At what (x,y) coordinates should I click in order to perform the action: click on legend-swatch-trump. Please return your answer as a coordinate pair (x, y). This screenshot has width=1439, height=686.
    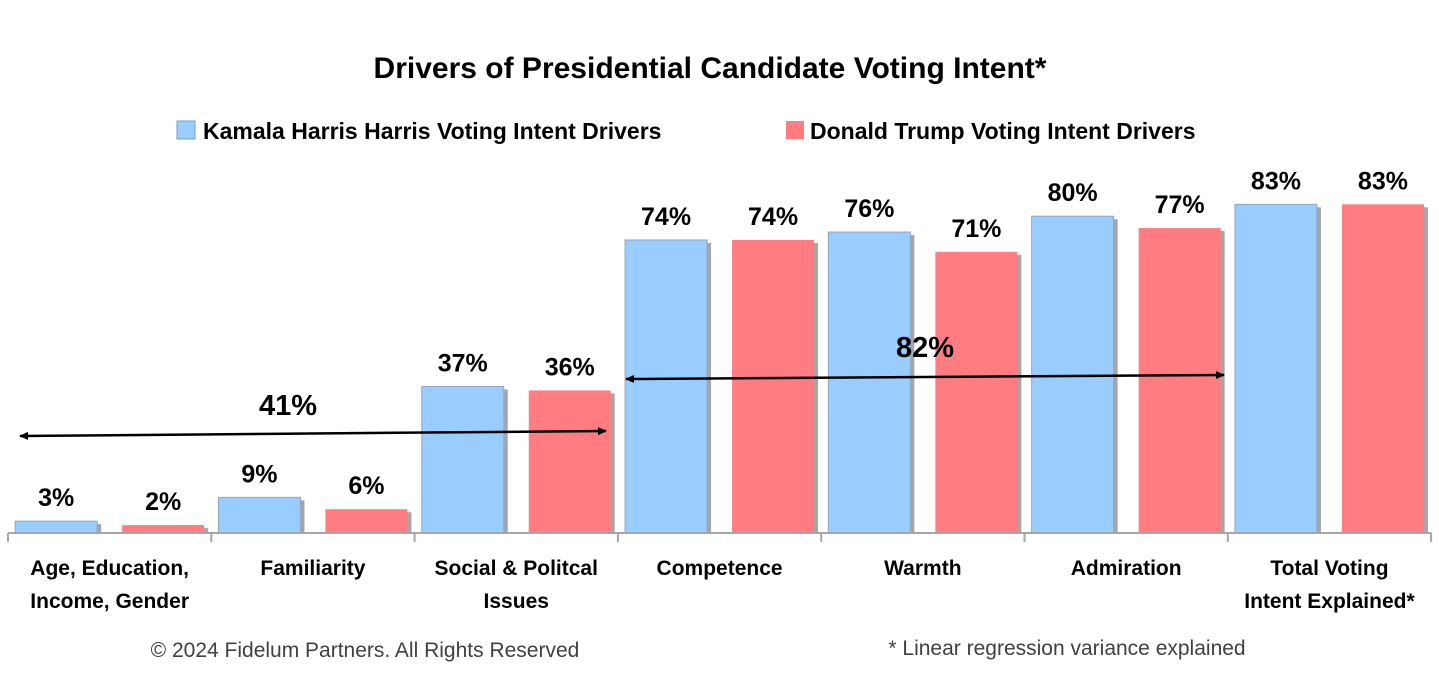
    Looking at the image, I should click on (795, 130).